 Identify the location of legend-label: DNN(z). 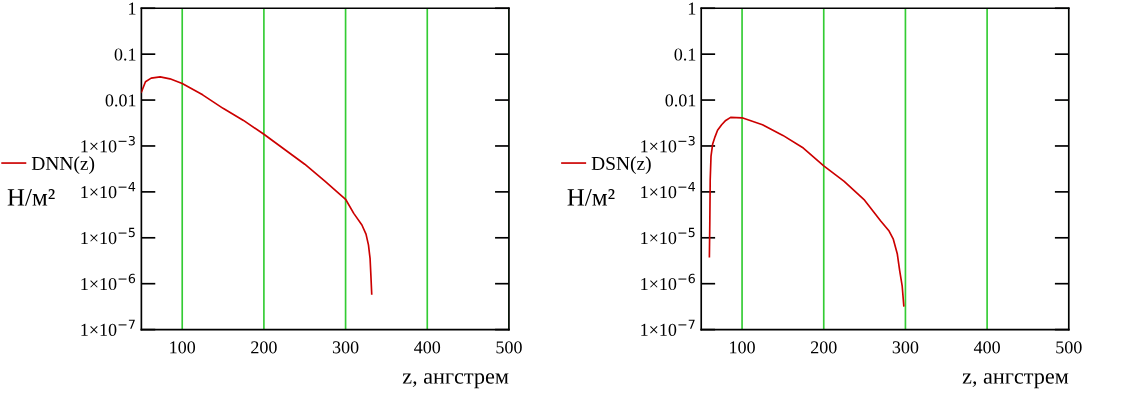
(63, 165).